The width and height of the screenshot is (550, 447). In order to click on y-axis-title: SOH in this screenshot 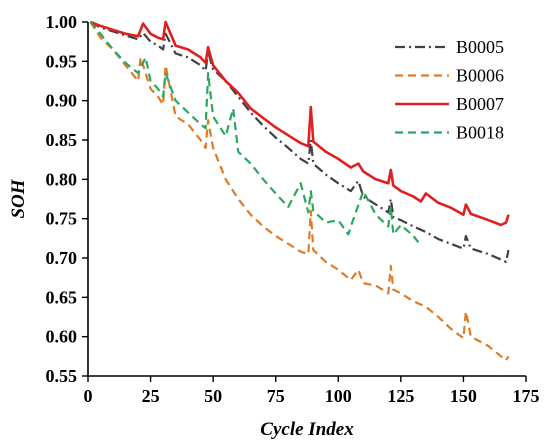, I will do `click(18, 198)`.